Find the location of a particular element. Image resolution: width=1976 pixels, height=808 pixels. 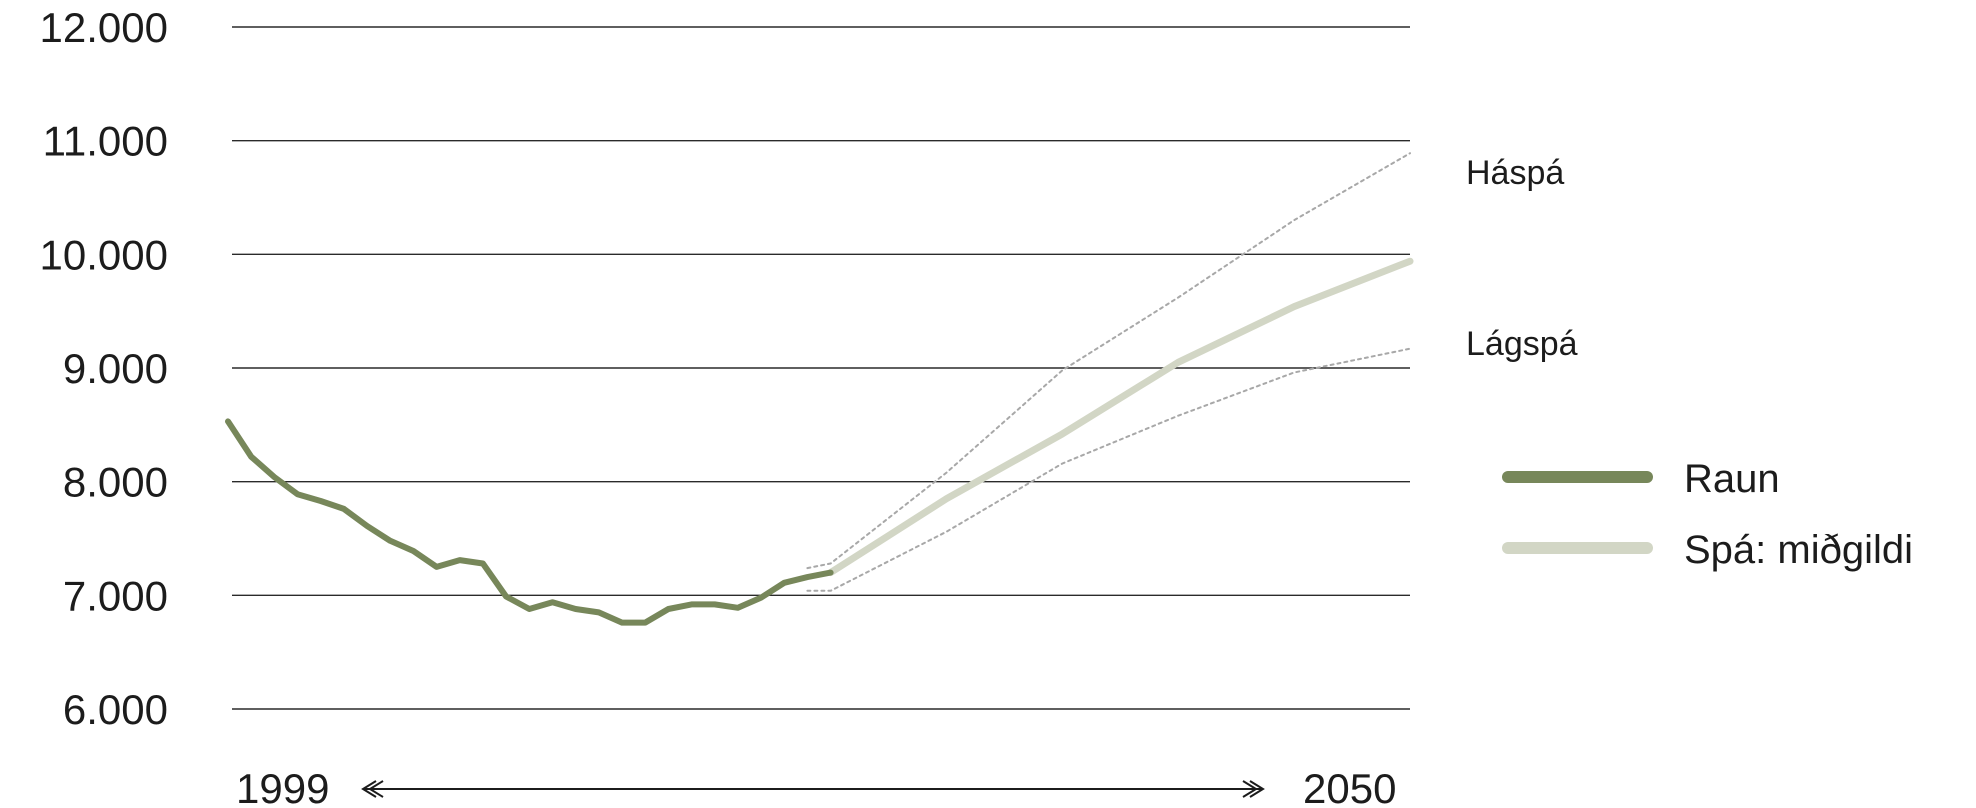

y-tick-label: 7.000 is located at coordinates (115, 595).